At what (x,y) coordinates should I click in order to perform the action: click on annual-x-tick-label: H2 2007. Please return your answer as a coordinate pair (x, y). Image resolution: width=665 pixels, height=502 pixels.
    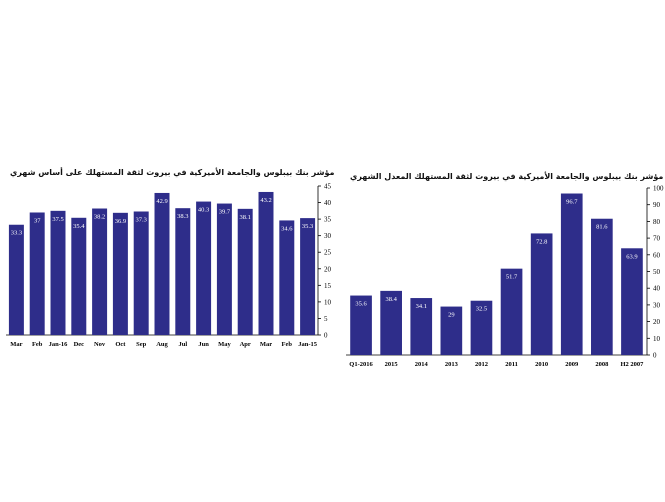
    Looking at the image, I should click on (632, 364).